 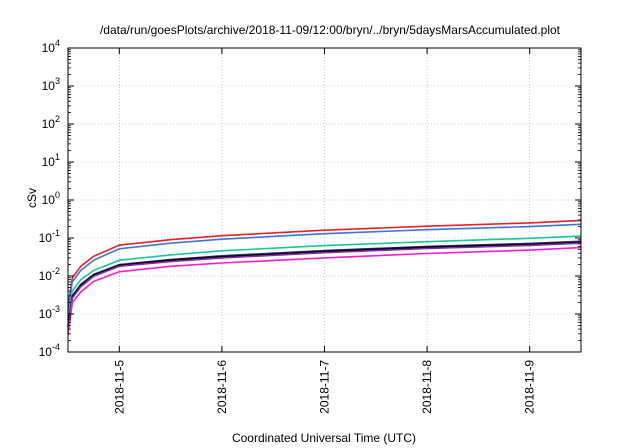 I want to click on y-axis-label: cSv, so click(x=32, y=198).